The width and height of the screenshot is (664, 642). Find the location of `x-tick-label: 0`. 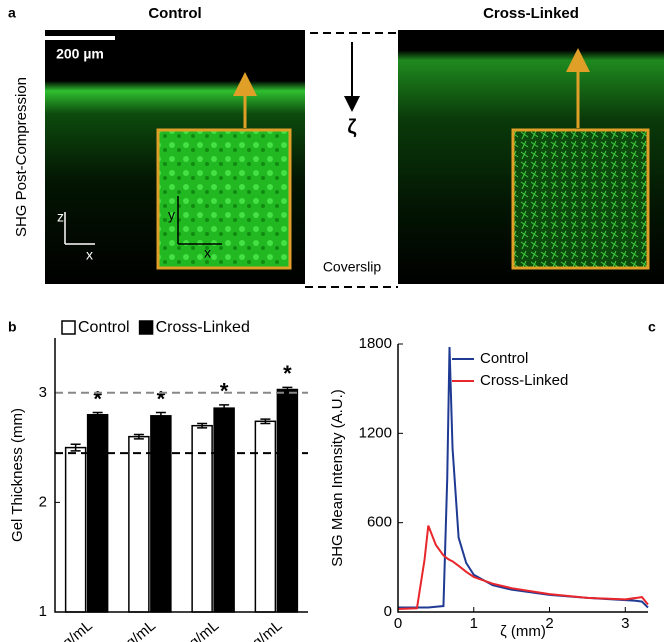

x-tick-label: 0 is located at coordinates (398, 623).